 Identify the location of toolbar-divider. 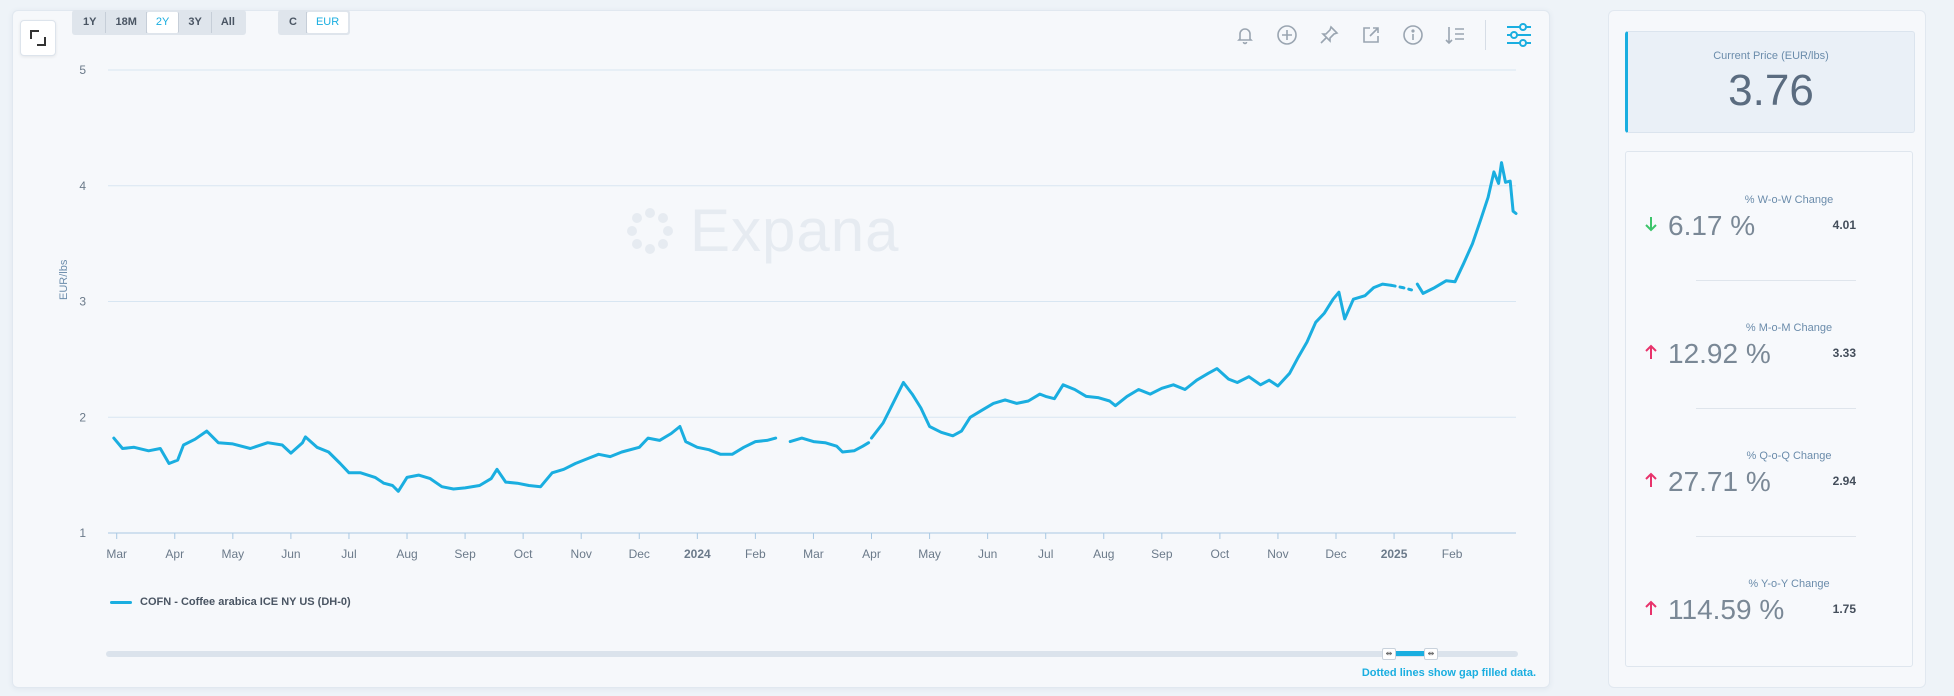
(1485, 35).